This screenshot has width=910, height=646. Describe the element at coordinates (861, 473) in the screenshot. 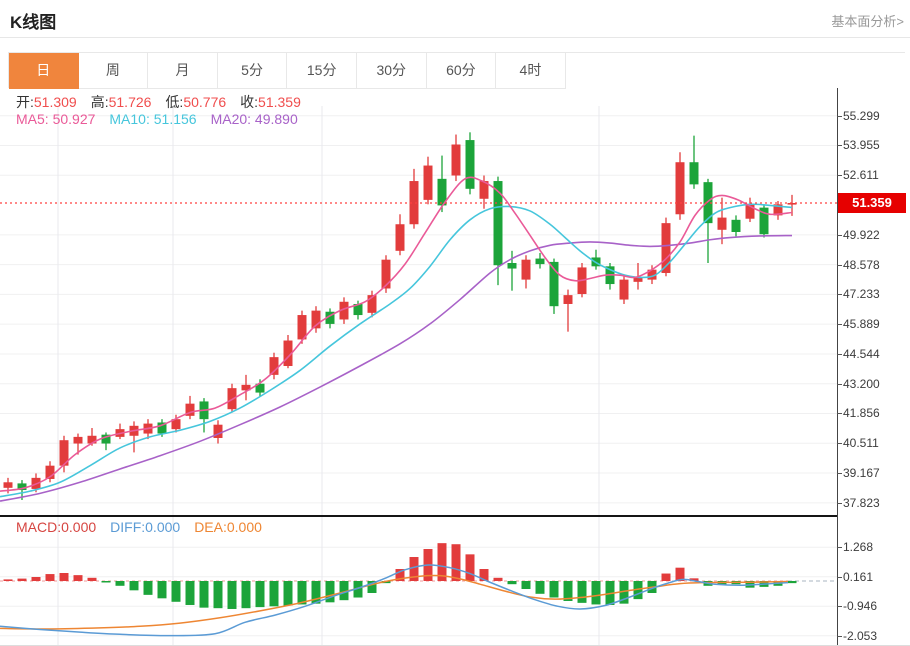

I see `price-tick: 39.167` at that location.